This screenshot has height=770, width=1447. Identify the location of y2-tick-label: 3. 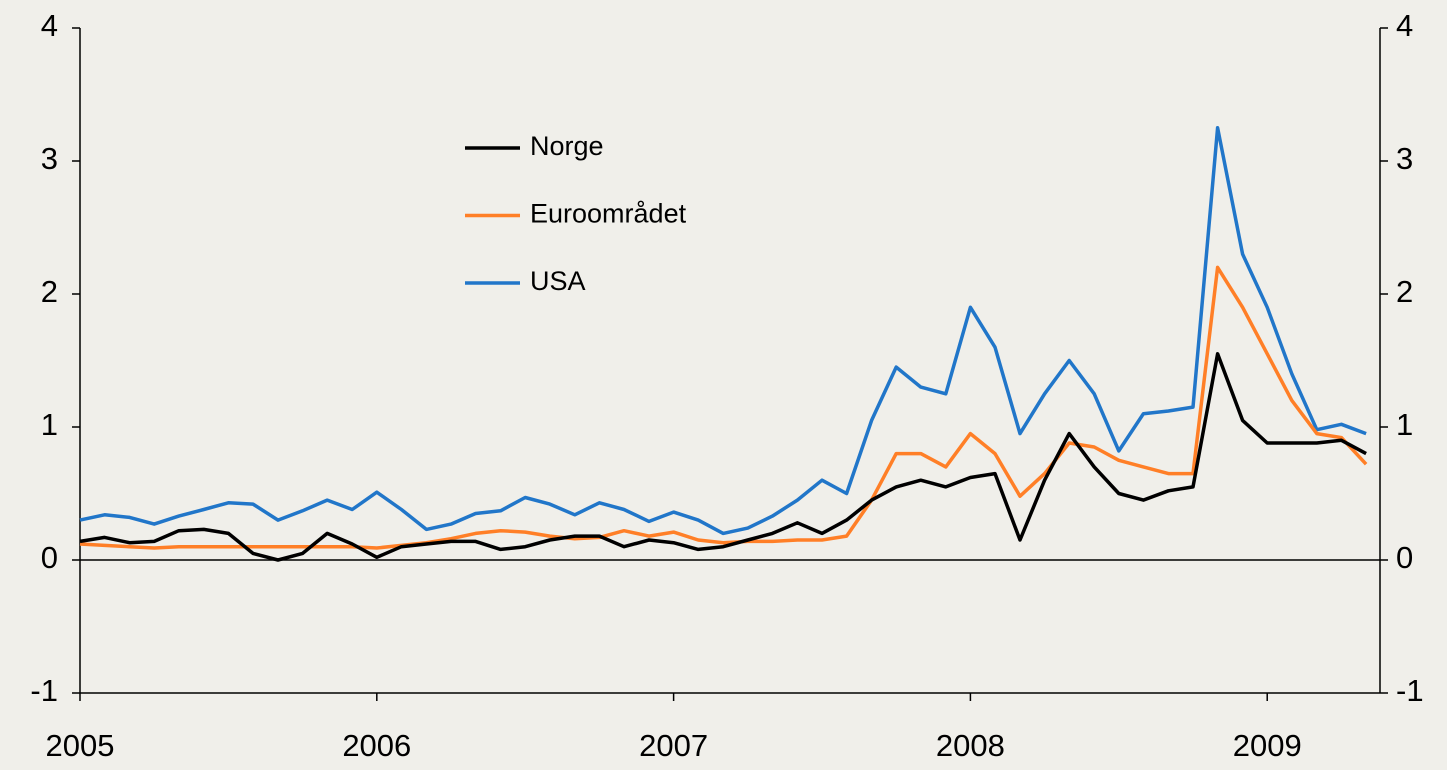
(1404, 158).